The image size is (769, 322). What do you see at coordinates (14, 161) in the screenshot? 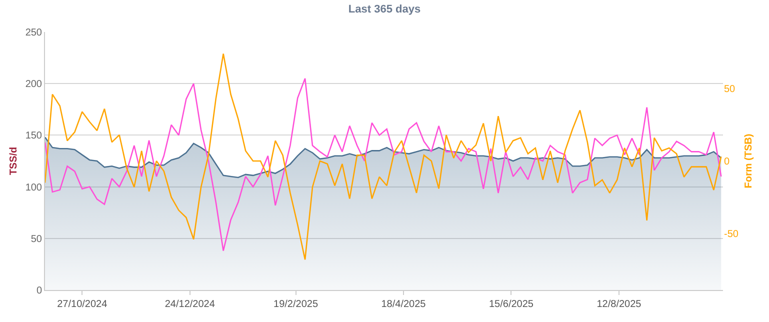
I see `y-axis-title: TSS/d` at bounding box center [14, 161].